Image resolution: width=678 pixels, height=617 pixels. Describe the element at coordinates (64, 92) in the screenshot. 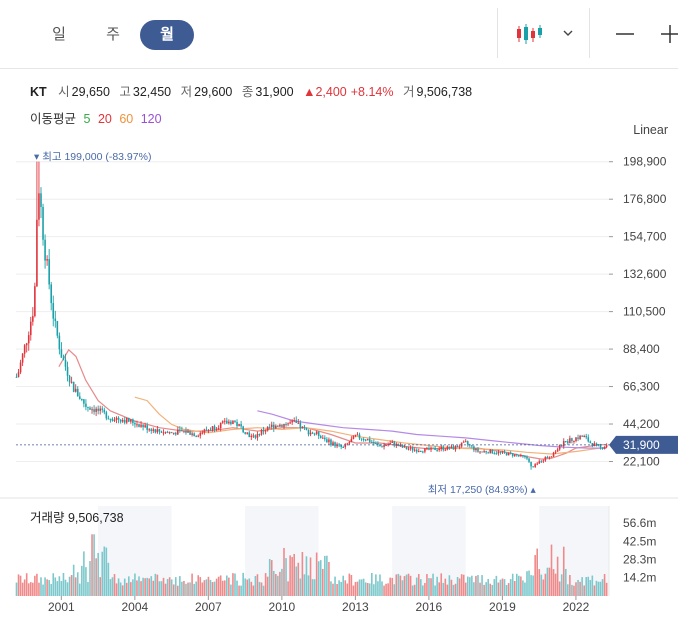

I see `open-label: 시` at that location.